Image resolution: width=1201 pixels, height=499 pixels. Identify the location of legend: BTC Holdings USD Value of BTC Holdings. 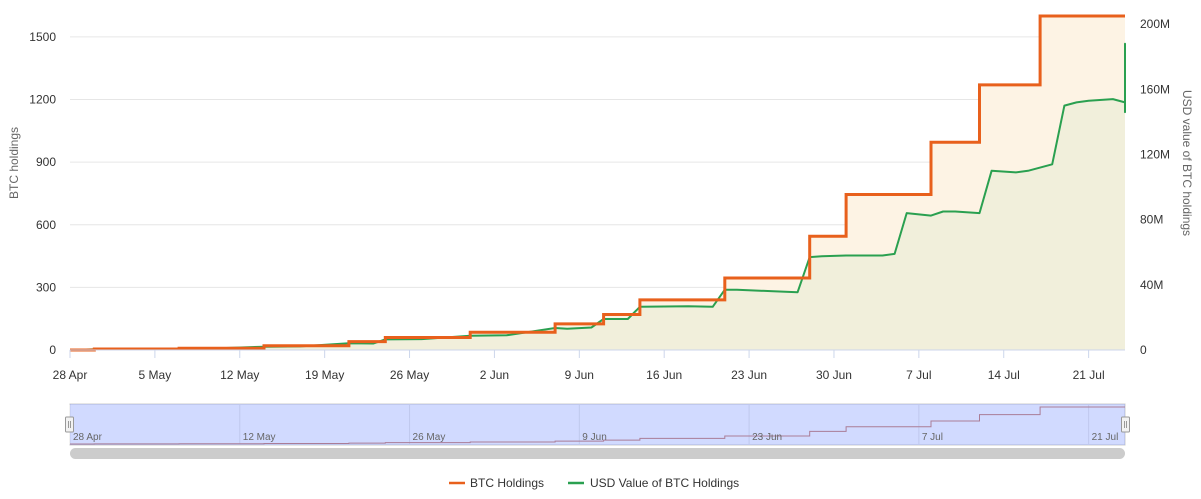
(594, 483).